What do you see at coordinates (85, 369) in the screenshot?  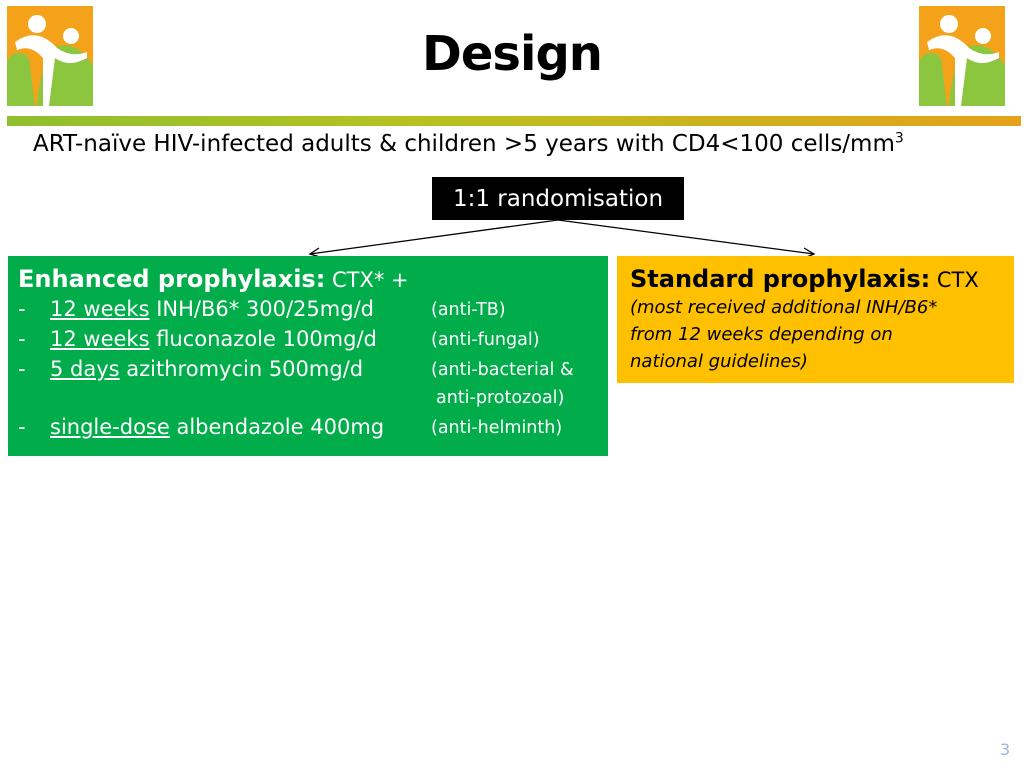 I see `regimen-duration: 5 days` at bounding box center [85, 369].